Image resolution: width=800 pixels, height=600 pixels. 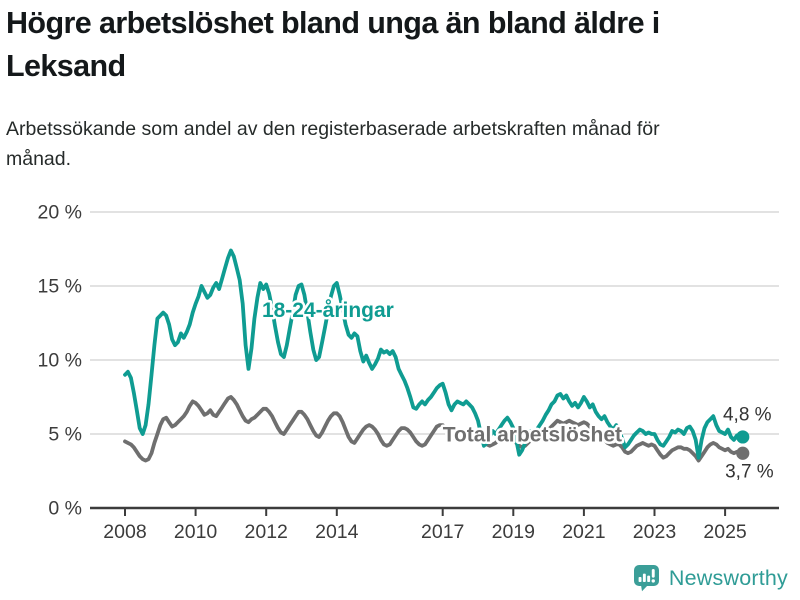 I want to click on series-end-dot-young, so click(x=743, y=437).